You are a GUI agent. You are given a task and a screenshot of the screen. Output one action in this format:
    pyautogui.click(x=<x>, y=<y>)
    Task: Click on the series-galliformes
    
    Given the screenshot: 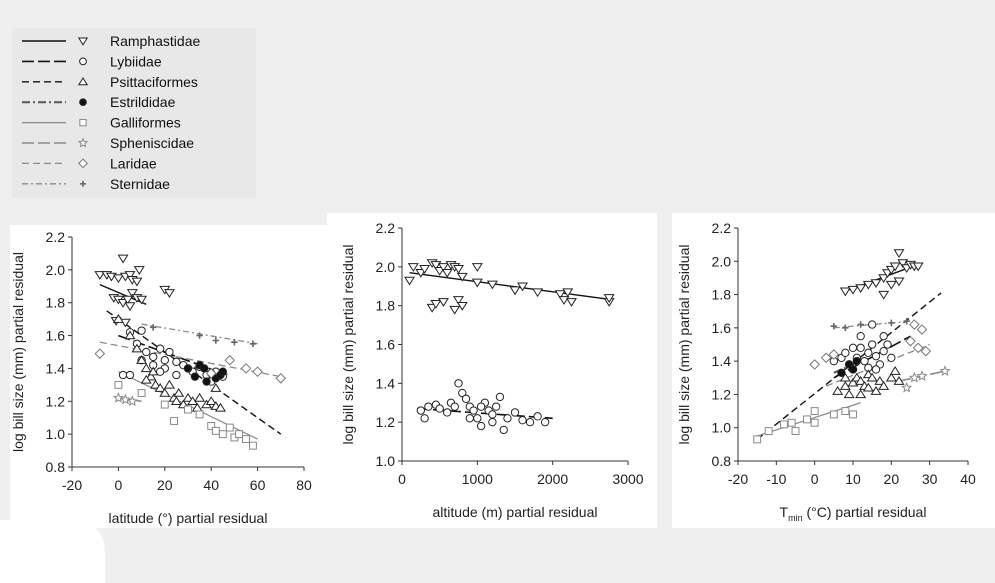 What is the action you would take?
    pyautogui.click(x=805, y=425)
    